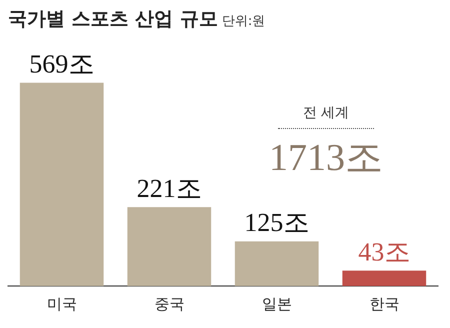  What do you see at coordinates (277, 223) in the screenshot?
I see `data-label: 125조` at bounding box center [277, 223].